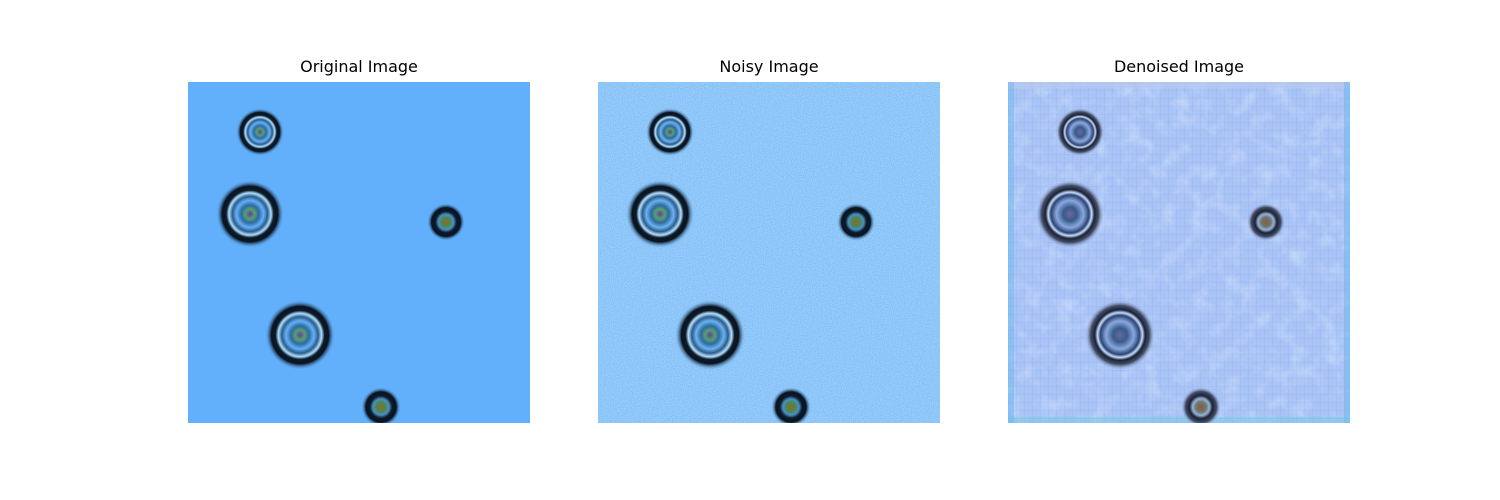 This screenshot has width=1500, height=500. I want to click on edge-artifact-top, so click(1179, 85).